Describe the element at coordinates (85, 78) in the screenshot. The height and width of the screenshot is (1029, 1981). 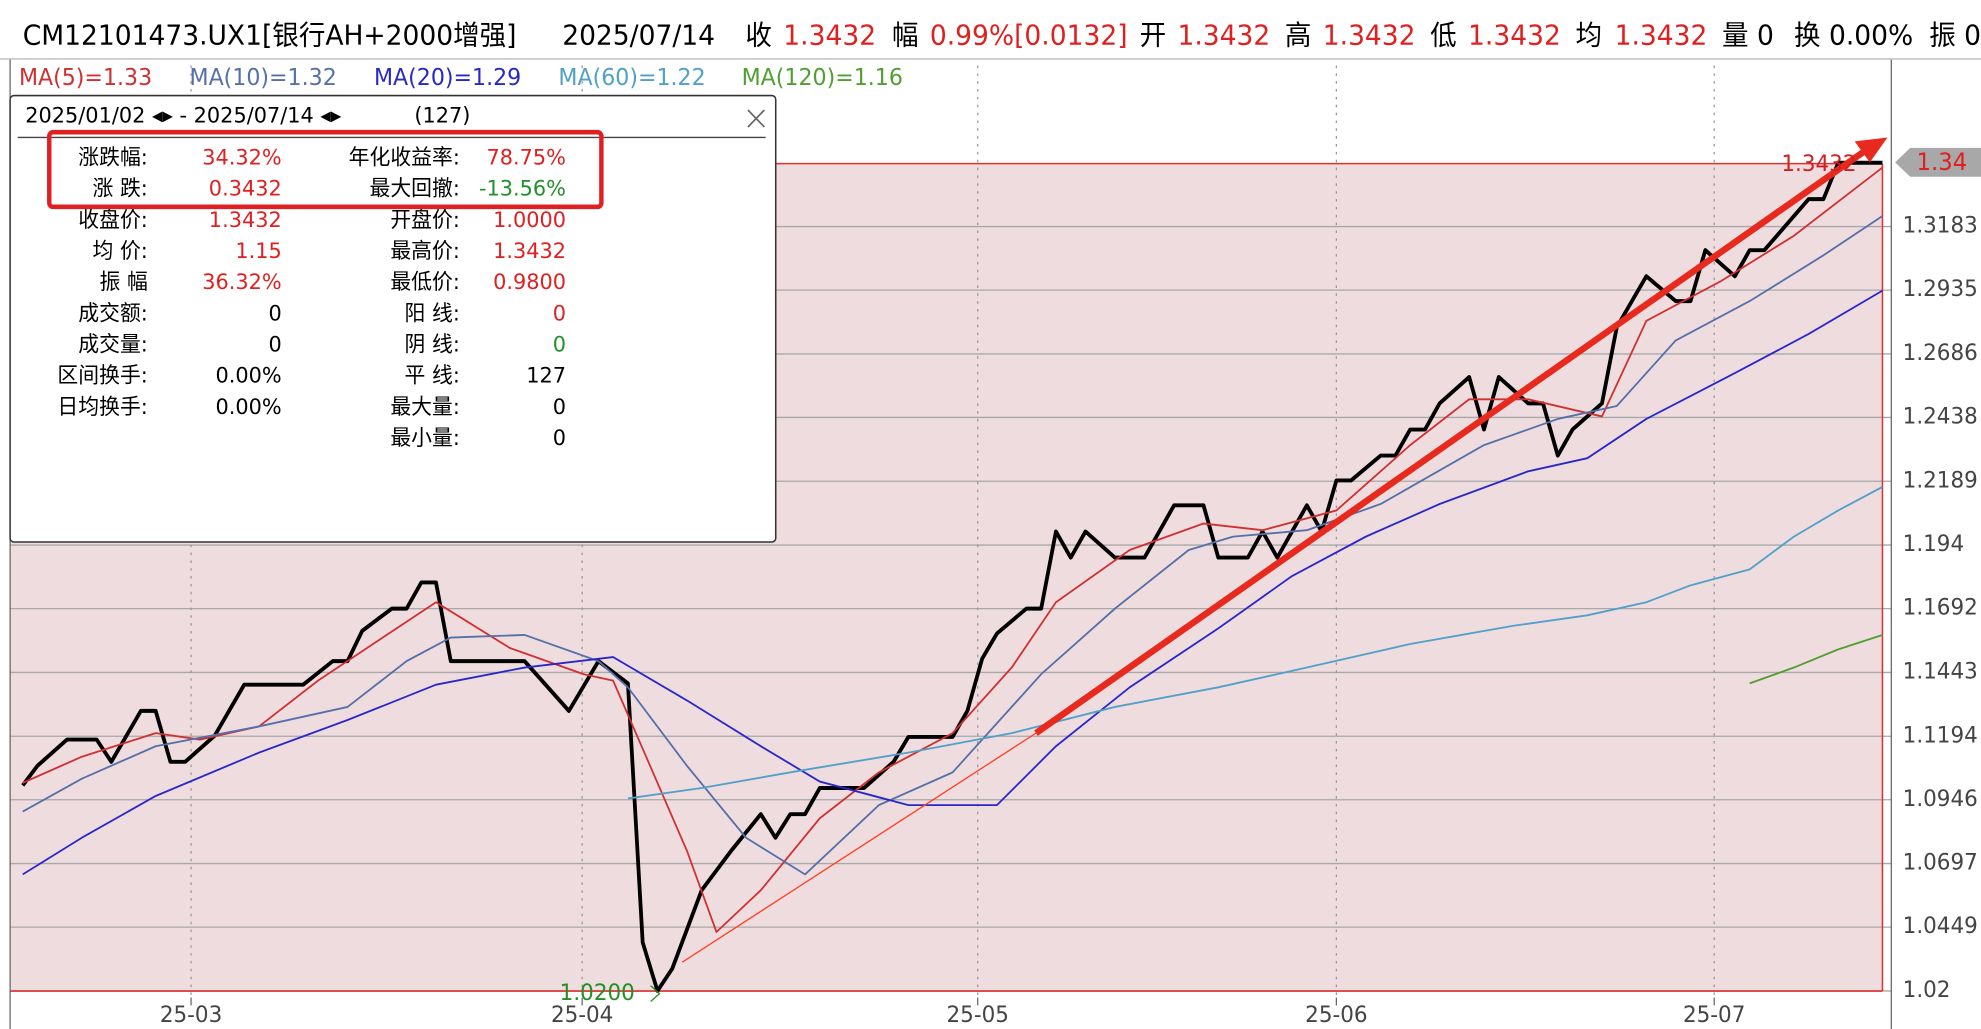
I see `legend-entry: MA(5)=1.33` at that location.